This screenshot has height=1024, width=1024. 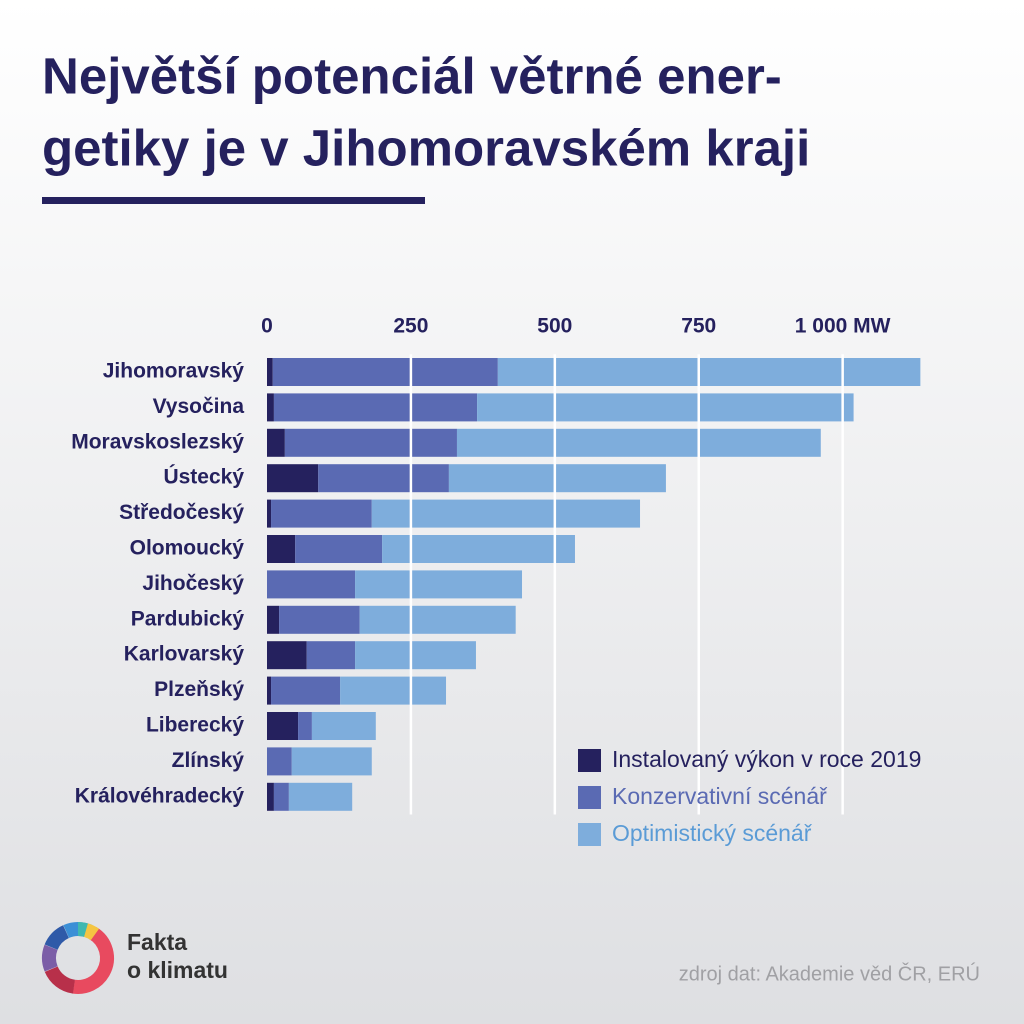 I want to click on x-tick-label: 500, so click(x=554, y=326).